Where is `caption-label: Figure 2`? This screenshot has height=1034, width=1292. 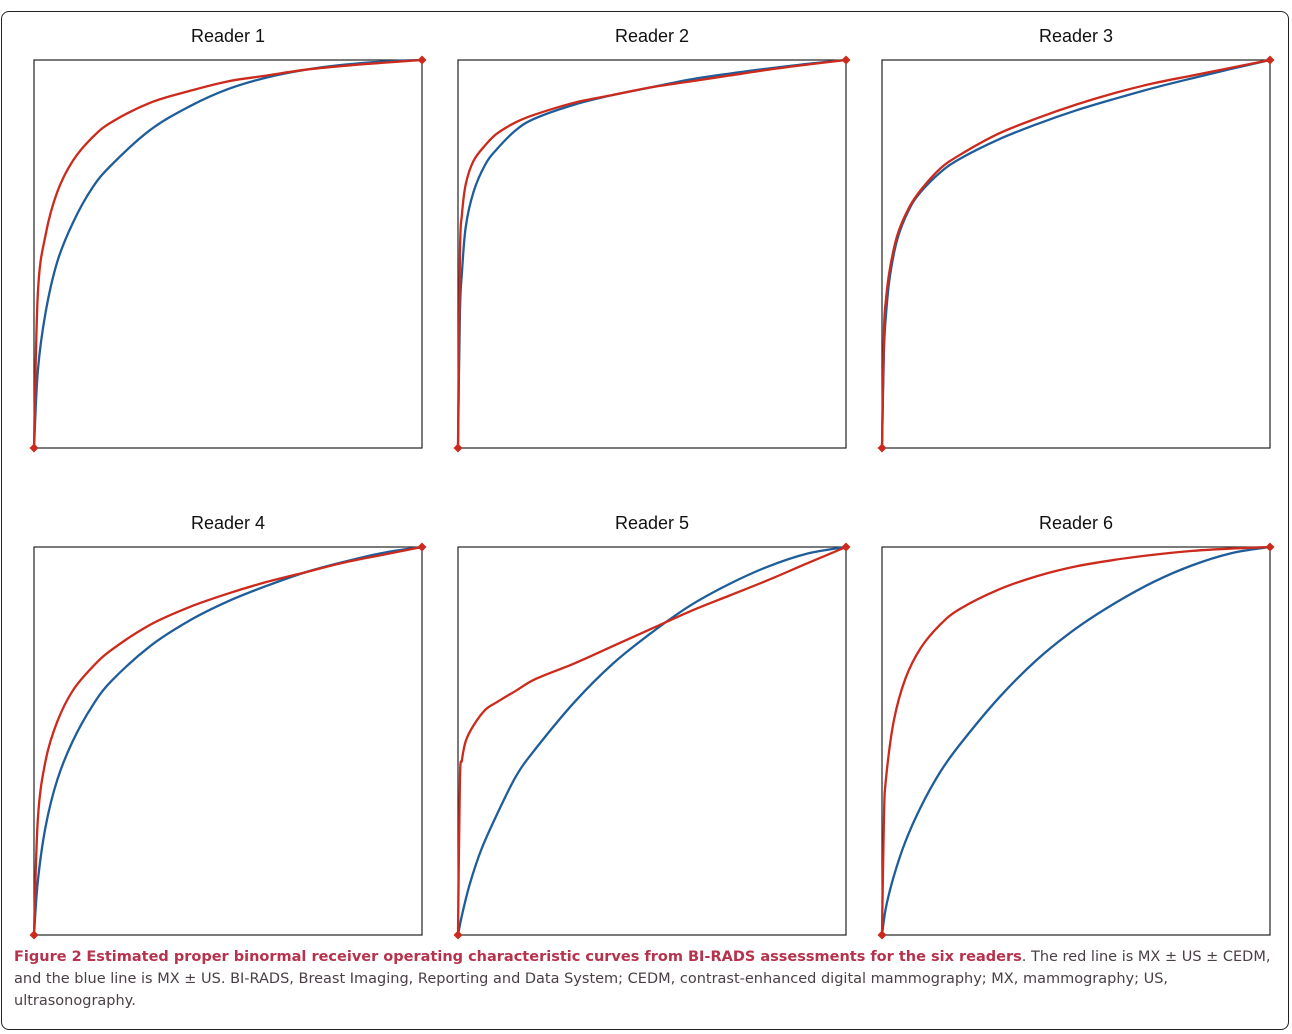 caption-label: Figure 2 is located at coordinates (48, 957).